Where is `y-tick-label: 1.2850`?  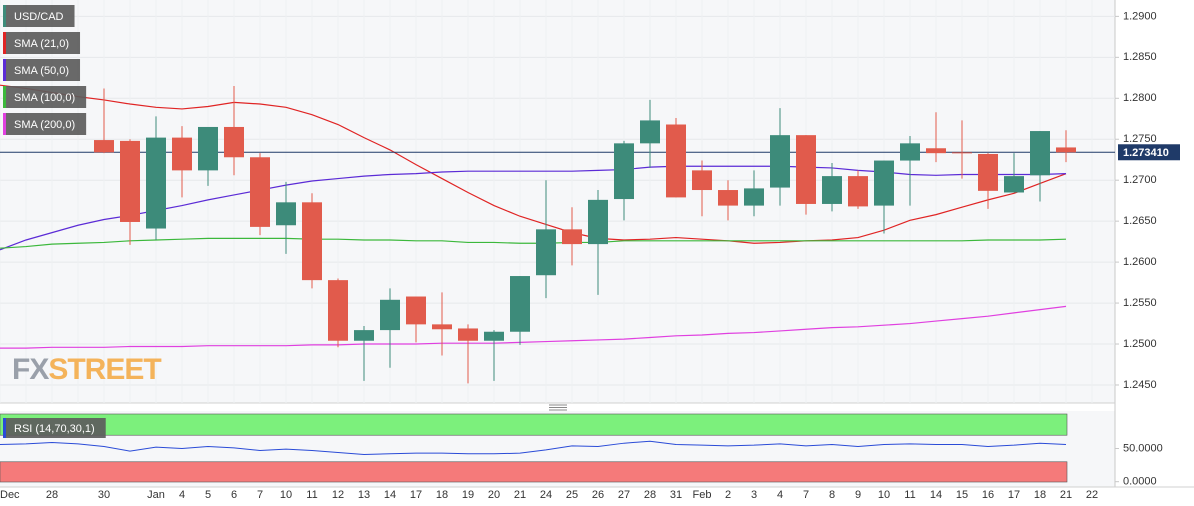 y-tick-label: 1.2850 is located at coordinates (1140, 57).